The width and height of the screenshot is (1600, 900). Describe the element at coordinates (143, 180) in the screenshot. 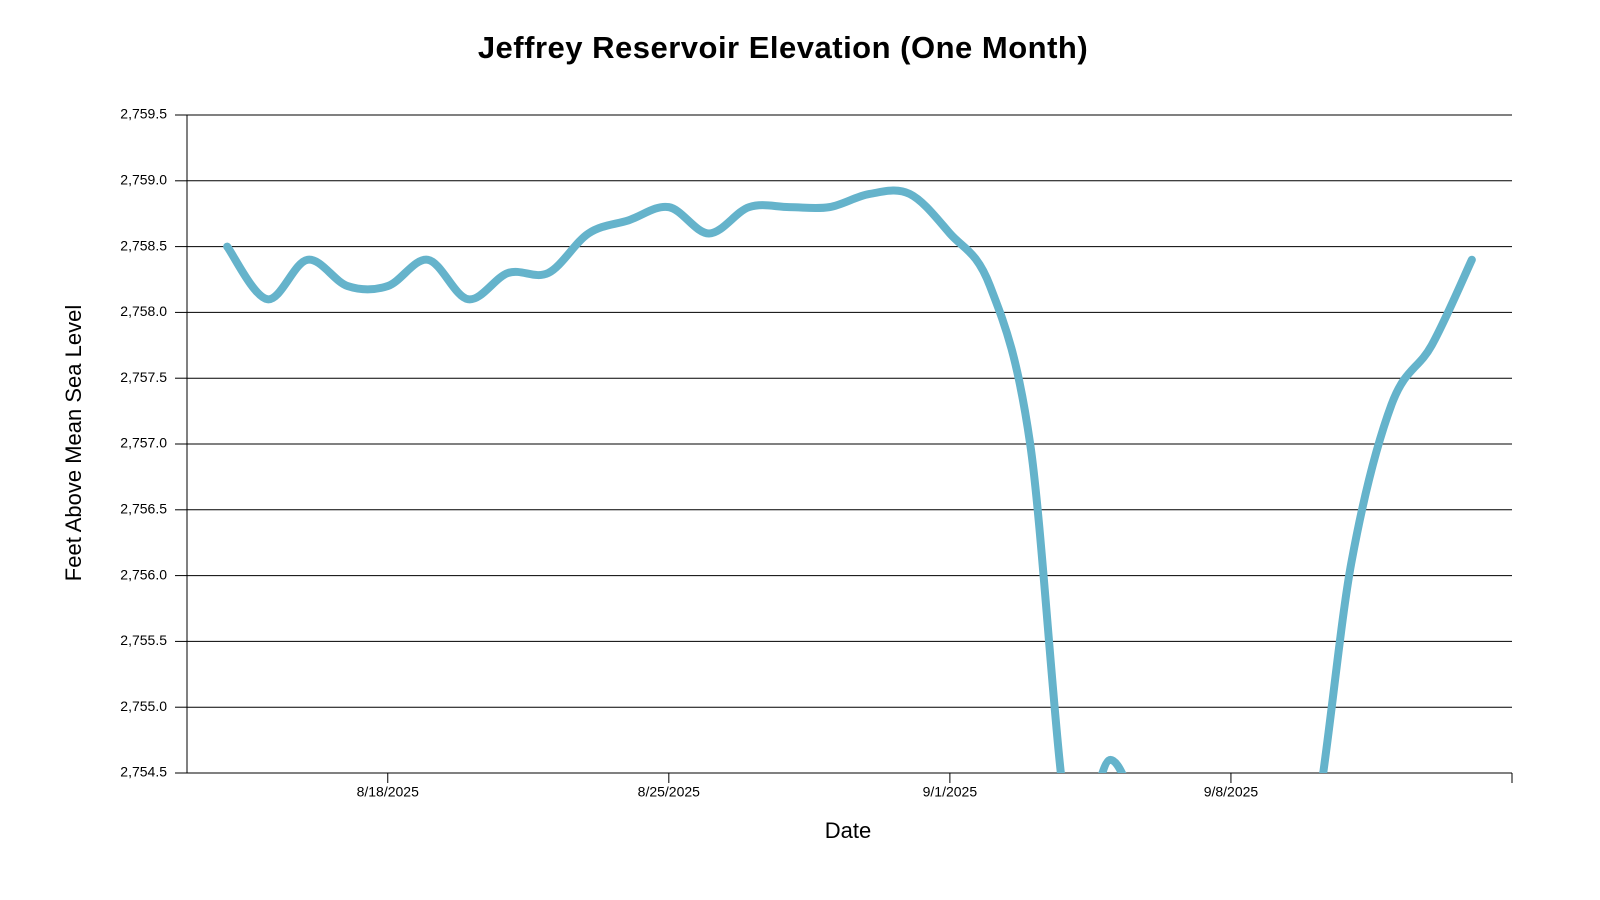

I see `y-tick-label: 2,759.0` at that location.